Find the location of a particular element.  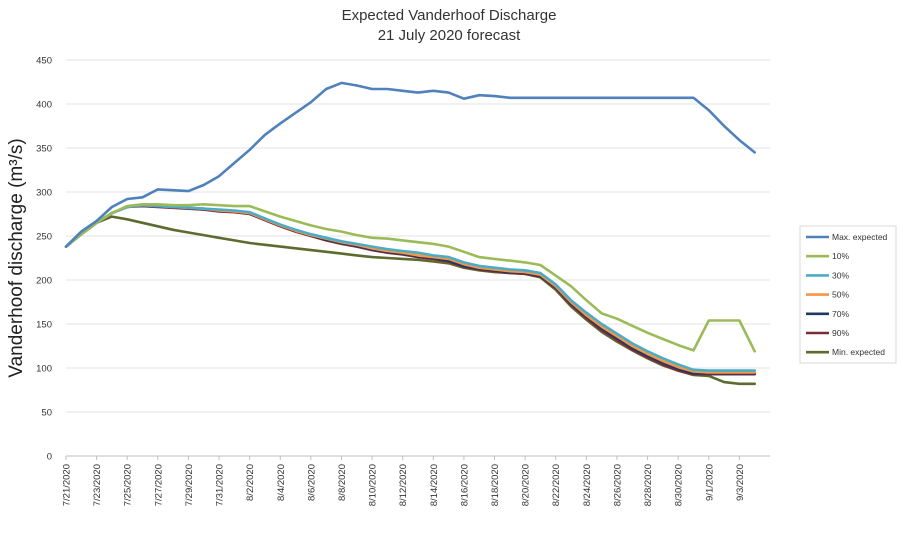

legend-label: Max. expected is located at coordinates (860, 237).